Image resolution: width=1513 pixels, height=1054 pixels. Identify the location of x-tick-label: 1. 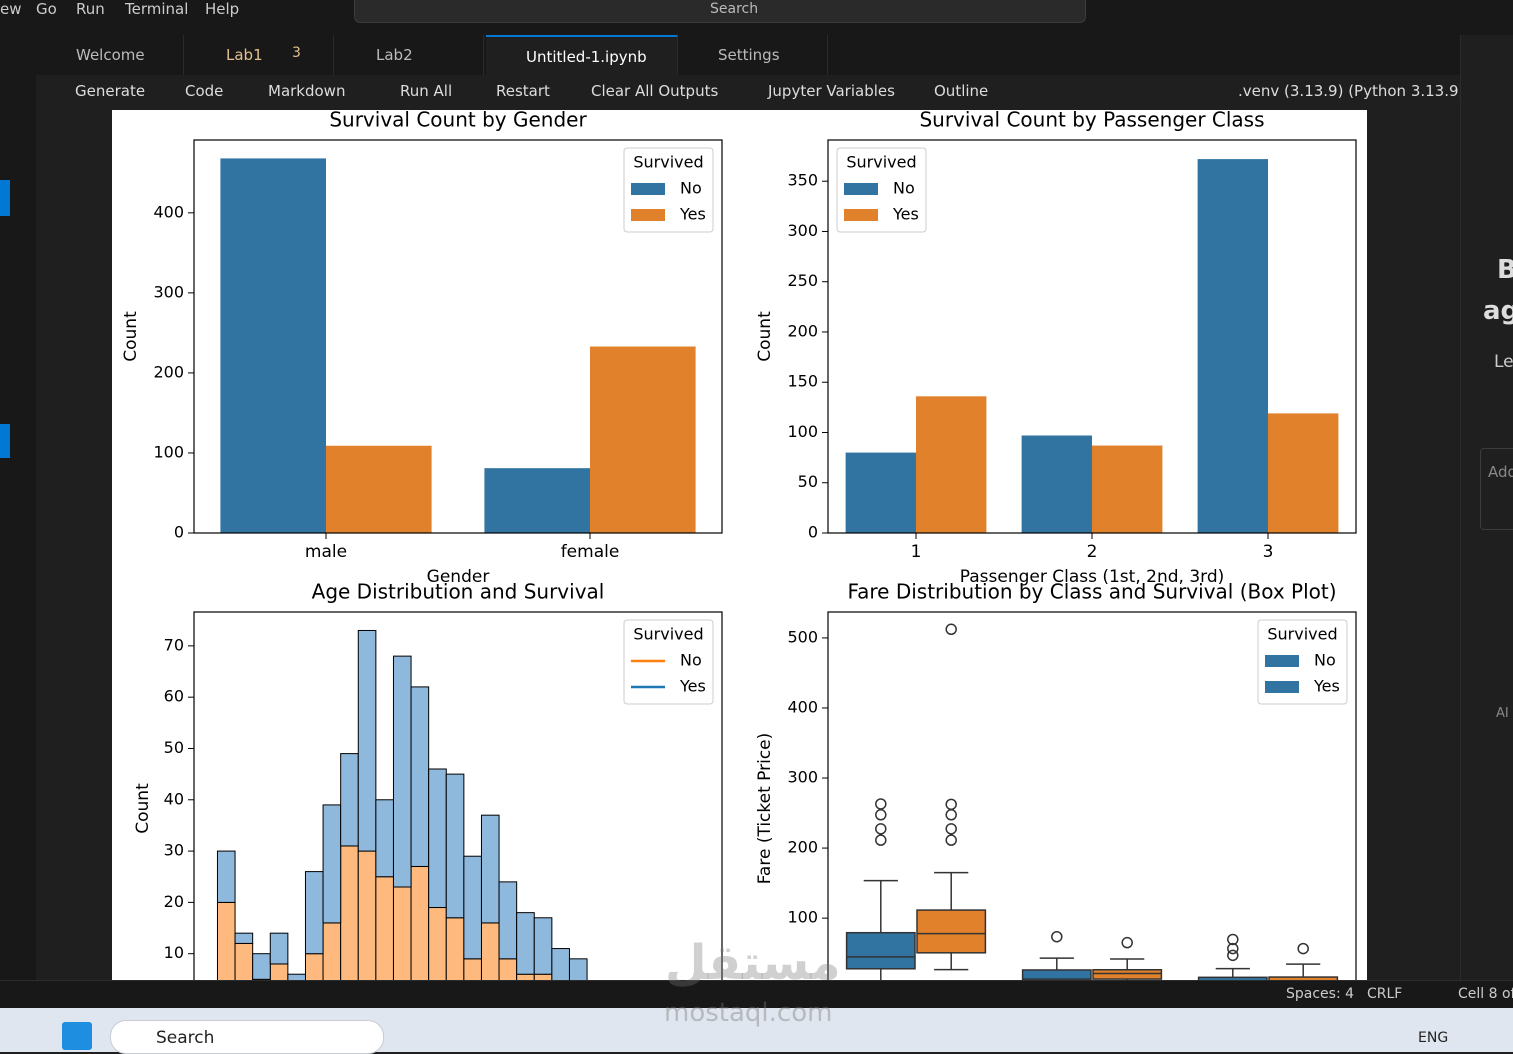
(916, 552).